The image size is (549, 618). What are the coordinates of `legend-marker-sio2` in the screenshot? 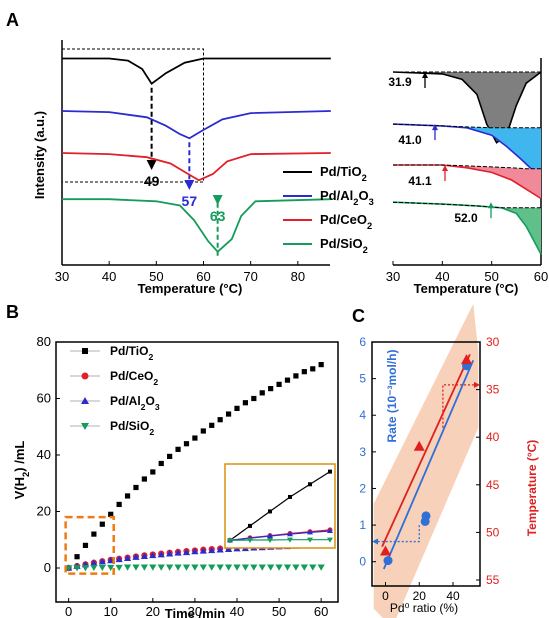 It's located at (85, 426).